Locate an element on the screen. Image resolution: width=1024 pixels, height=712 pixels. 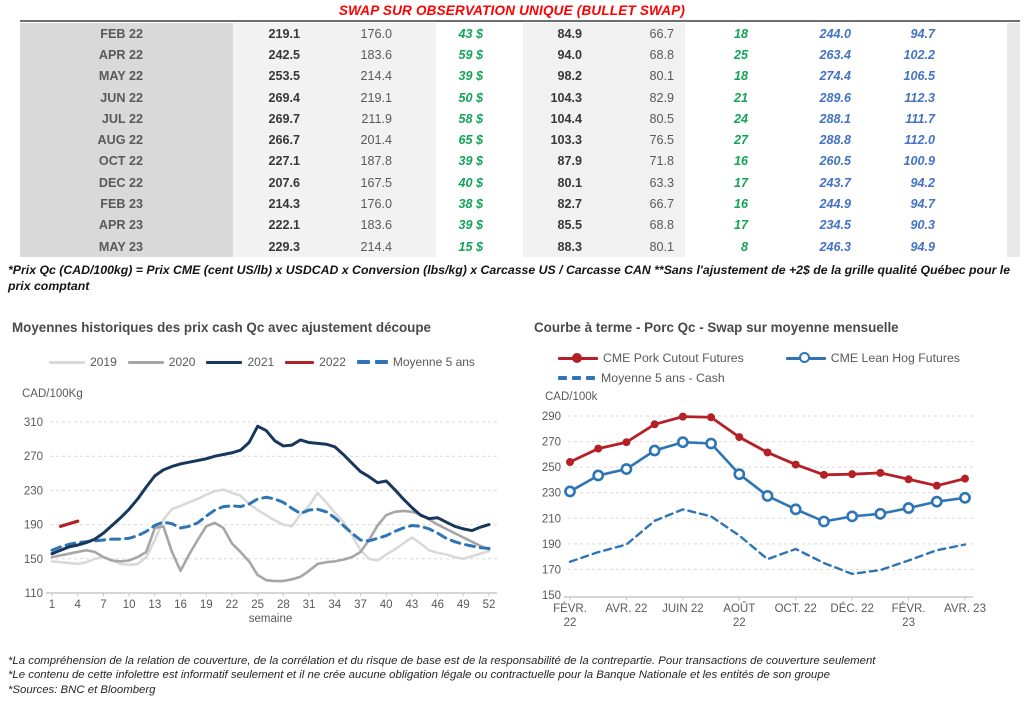
cell-value: 58 $ is located at coordinates (470, 118).